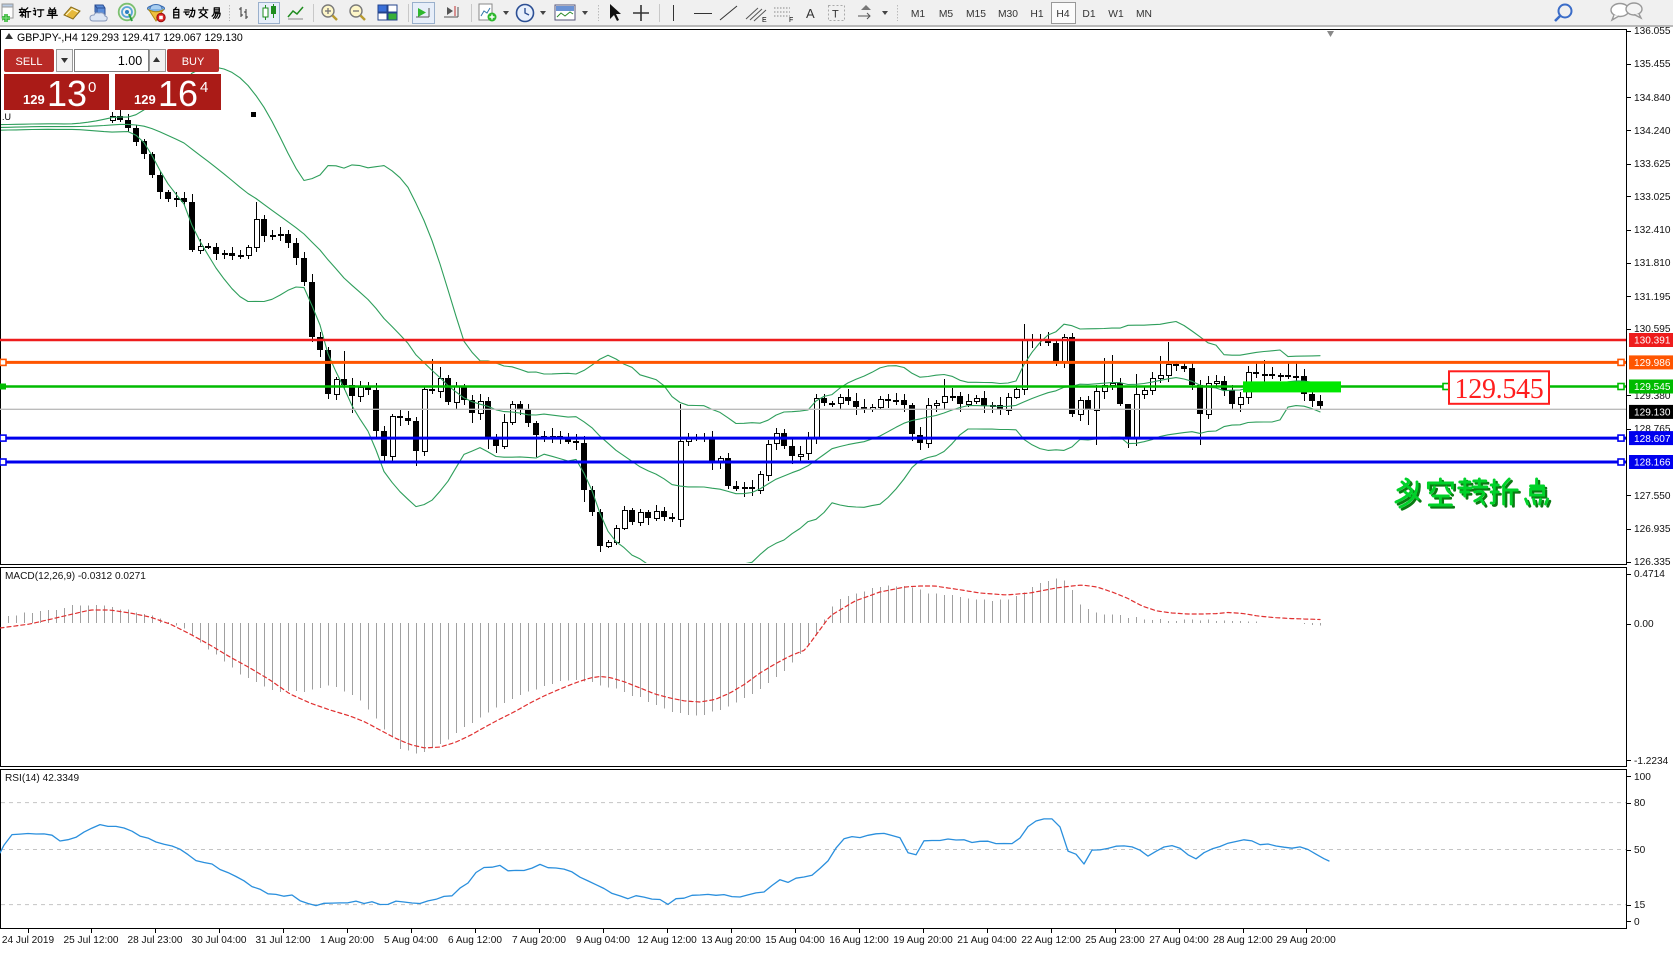 The image size is (1673, 956). What do you see at coordinates (1651, 761) in the screenshot?
I see `svg-text: -1.2234` at bounding box center [1651, 761].